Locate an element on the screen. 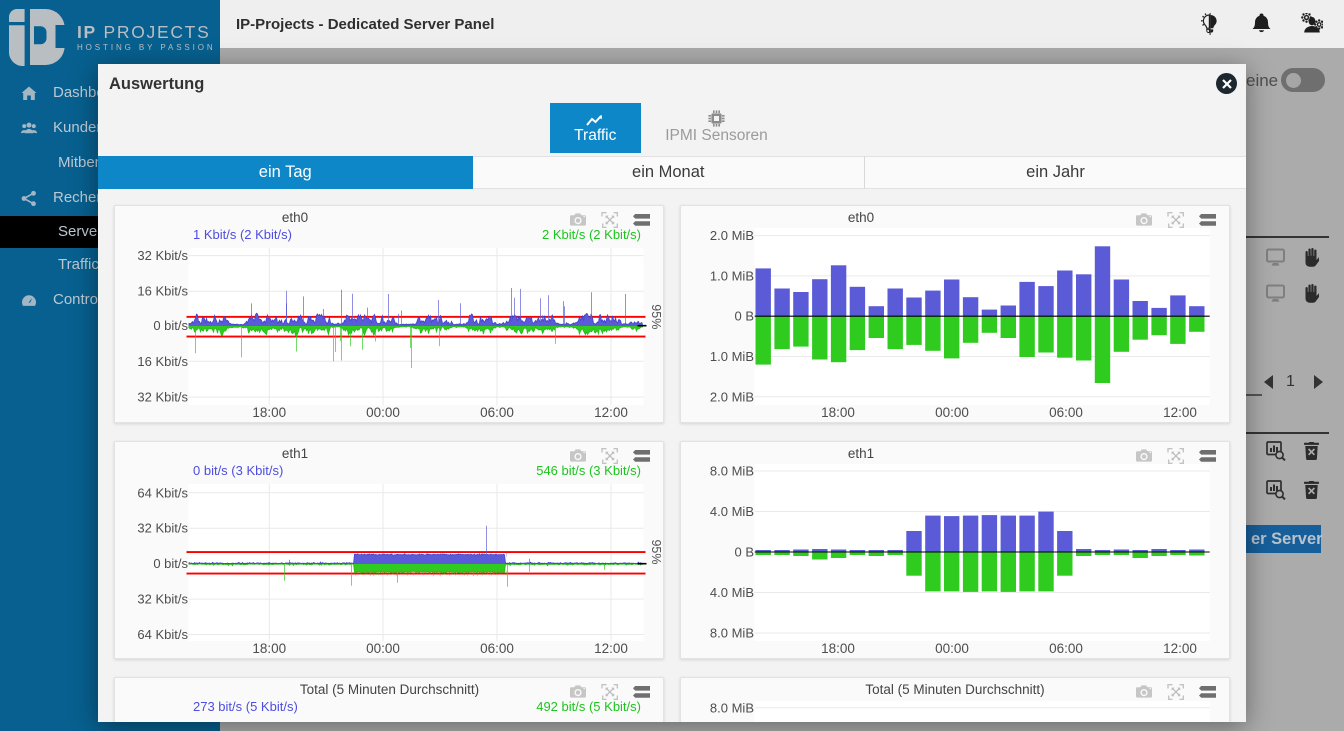 The image size is (1344, 731). svg-text: 2 Kbit/s (2 Kbit/s) is located at coordinates (591, 234).